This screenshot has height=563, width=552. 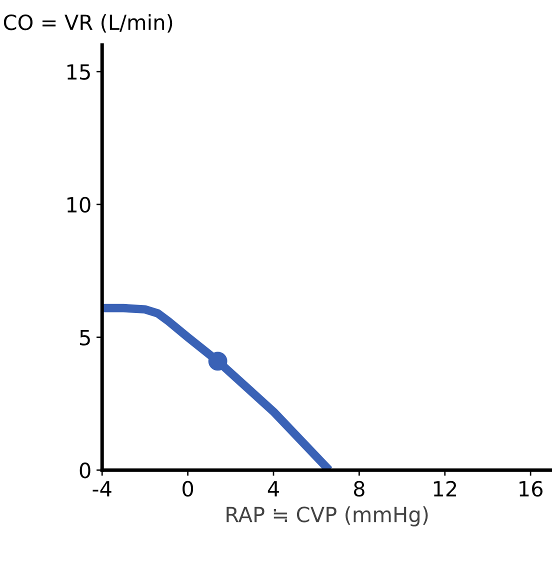 What do you see at coordinates (78, 72) in the screenshot?
I see `y-tick-label: 15` at bounding box center [78, 72].